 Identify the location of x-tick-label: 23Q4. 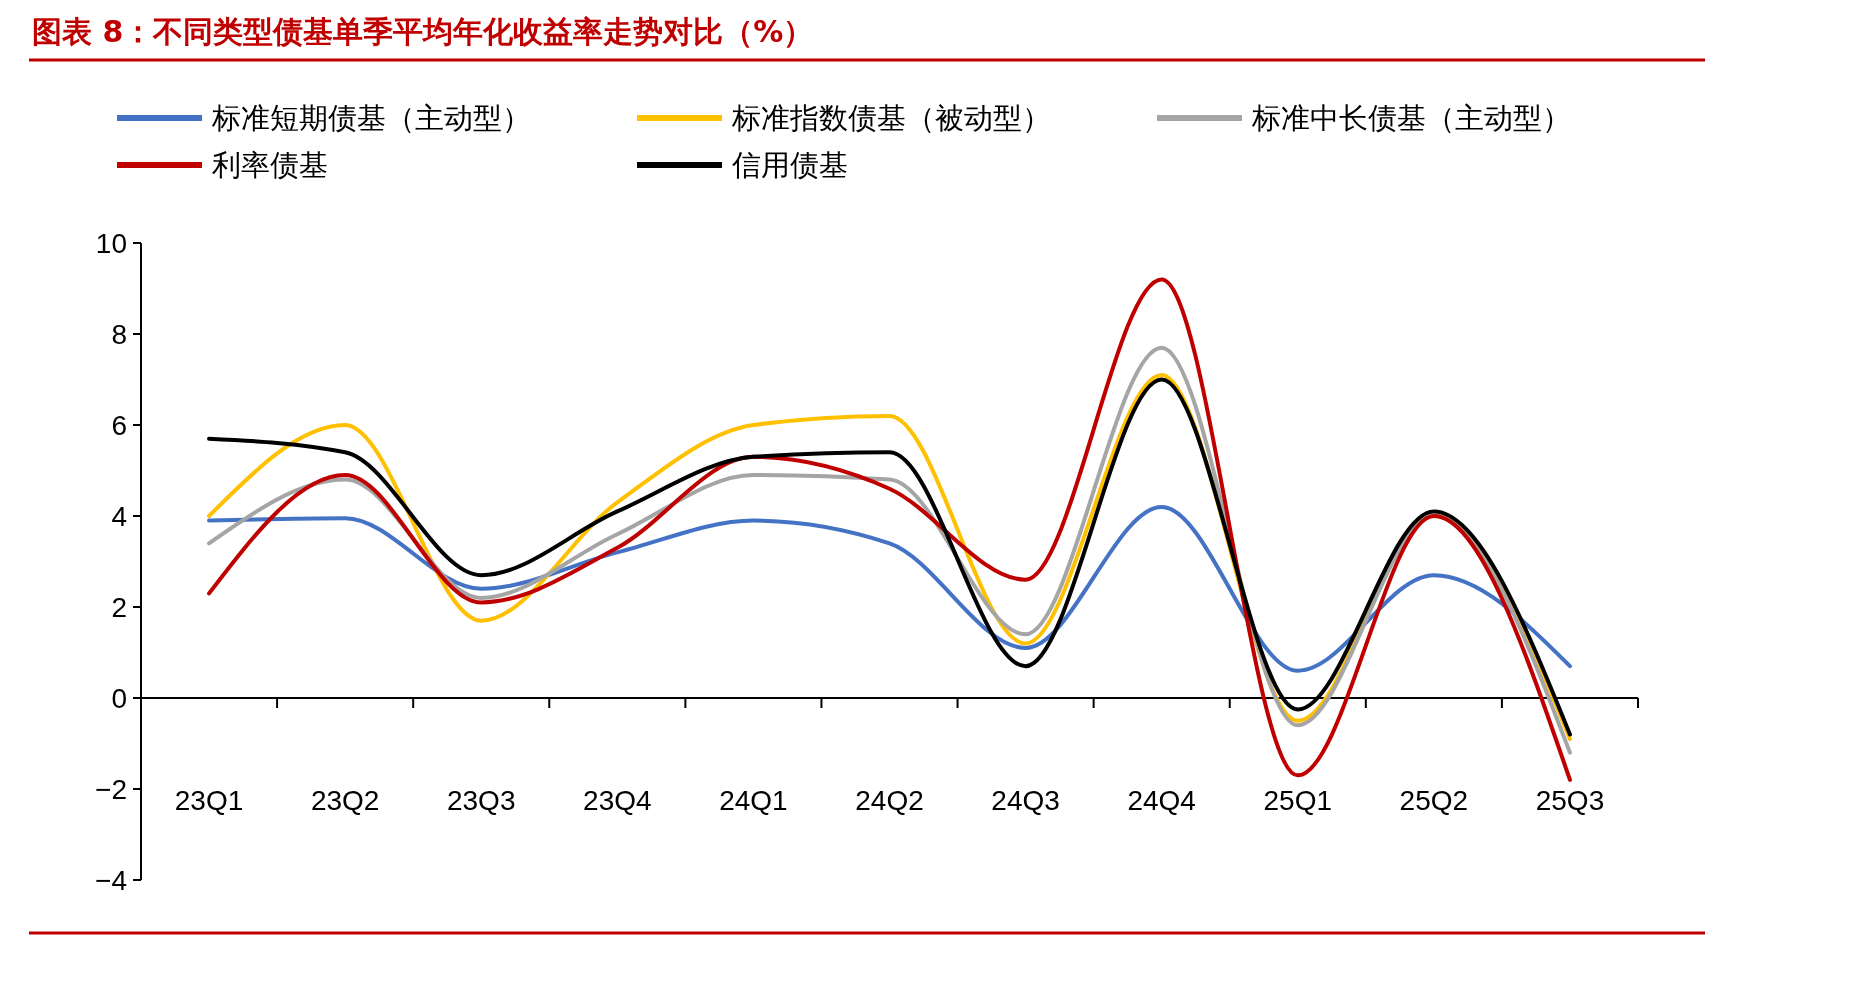
(617, 800).